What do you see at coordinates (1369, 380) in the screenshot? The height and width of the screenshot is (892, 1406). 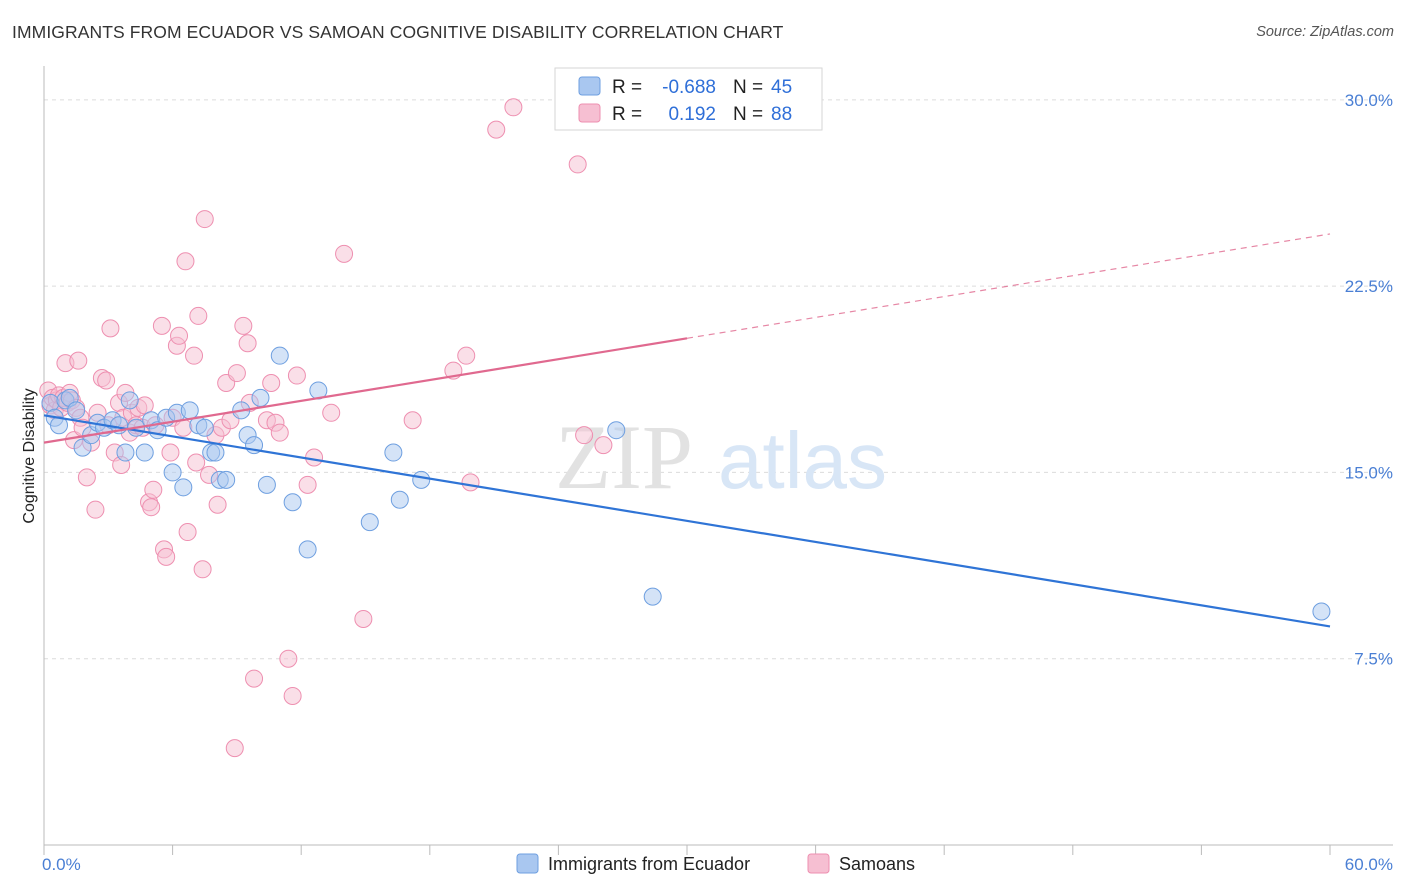 I see `y-tick-labels: 7.5% 15.0% 22.5% 30.0%` at bounding box center [1369, 380].